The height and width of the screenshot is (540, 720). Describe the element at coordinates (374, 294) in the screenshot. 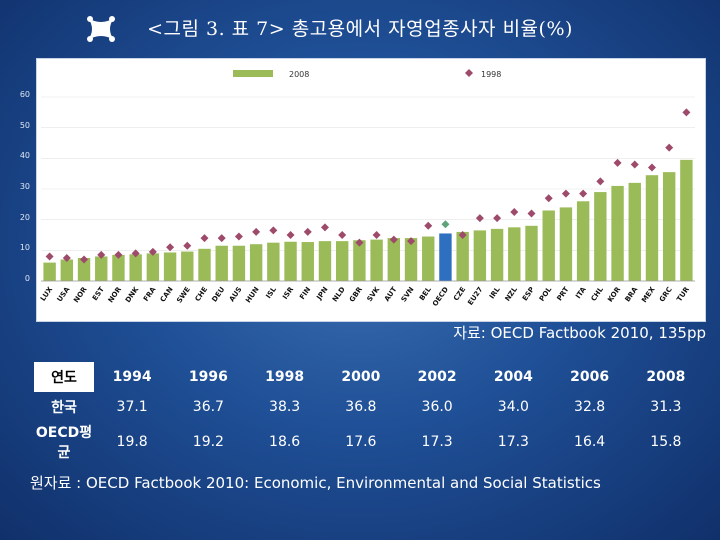

I see `x-tick-label: SVK` at that location.